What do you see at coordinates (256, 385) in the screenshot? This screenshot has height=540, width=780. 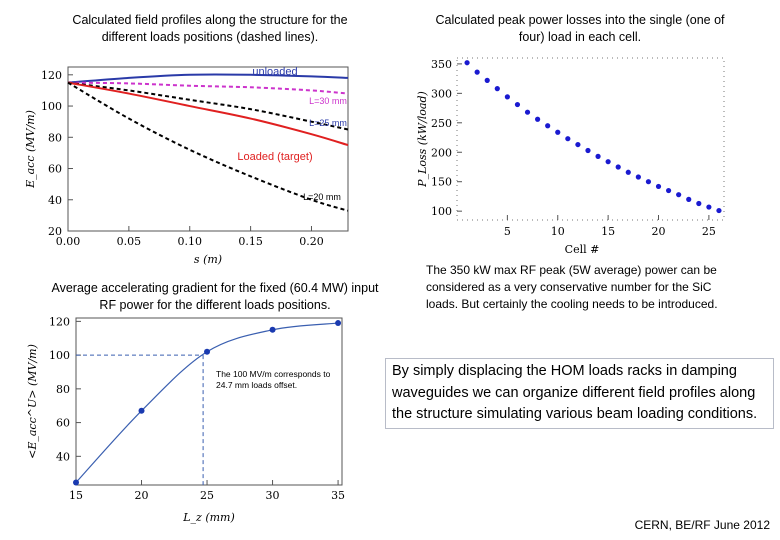 I see `chart-annotation-line: 24.7 mm loads offset.` at bounding box center [256, 385].